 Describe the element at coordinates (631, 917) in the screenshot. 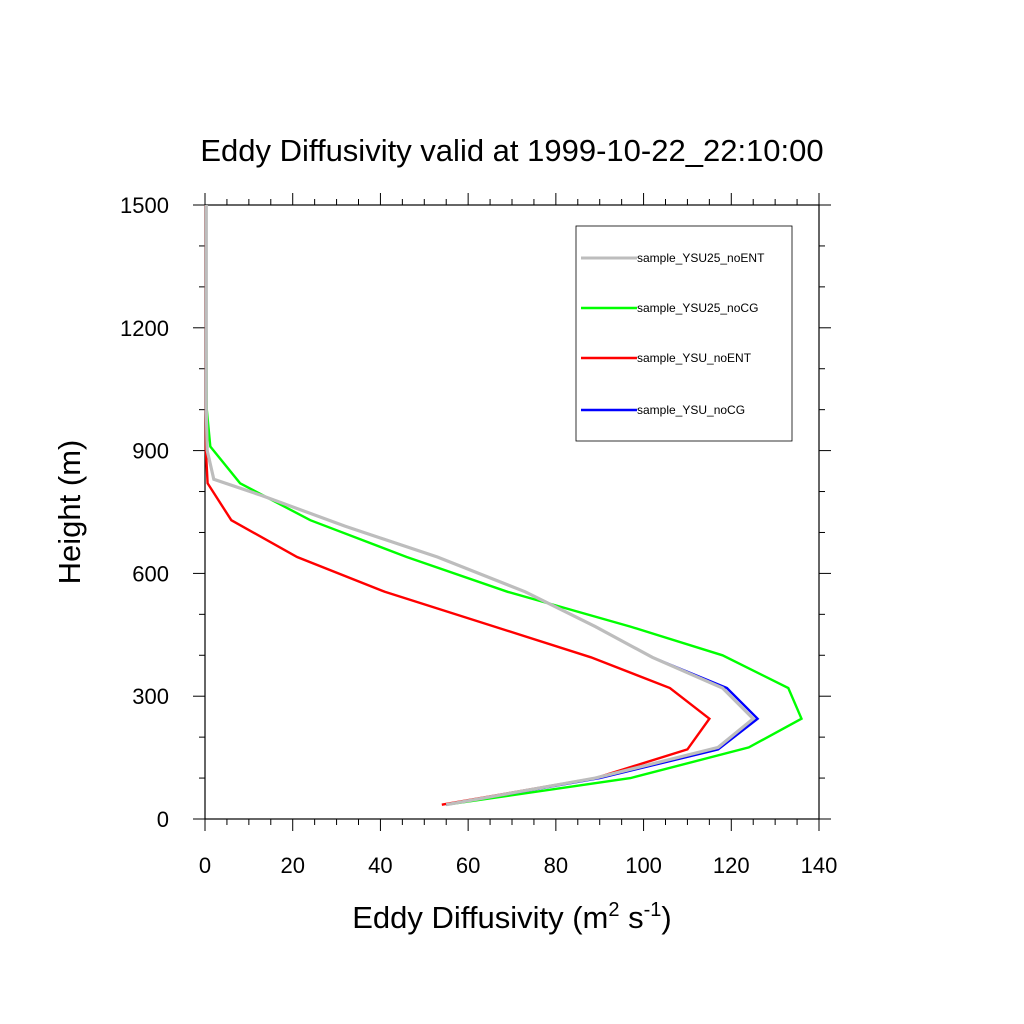

I see `x-axis-title-mid: s` at that location.